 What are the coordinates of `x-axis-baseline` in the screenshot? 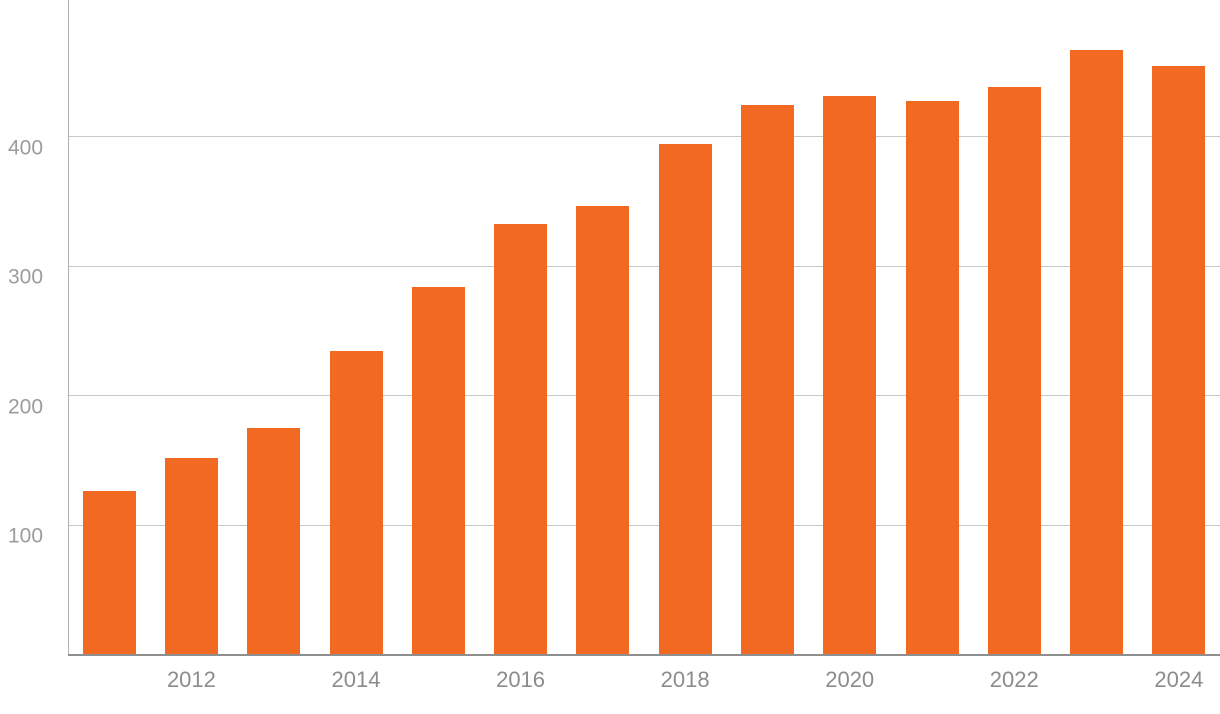 It's located at (644, 655).